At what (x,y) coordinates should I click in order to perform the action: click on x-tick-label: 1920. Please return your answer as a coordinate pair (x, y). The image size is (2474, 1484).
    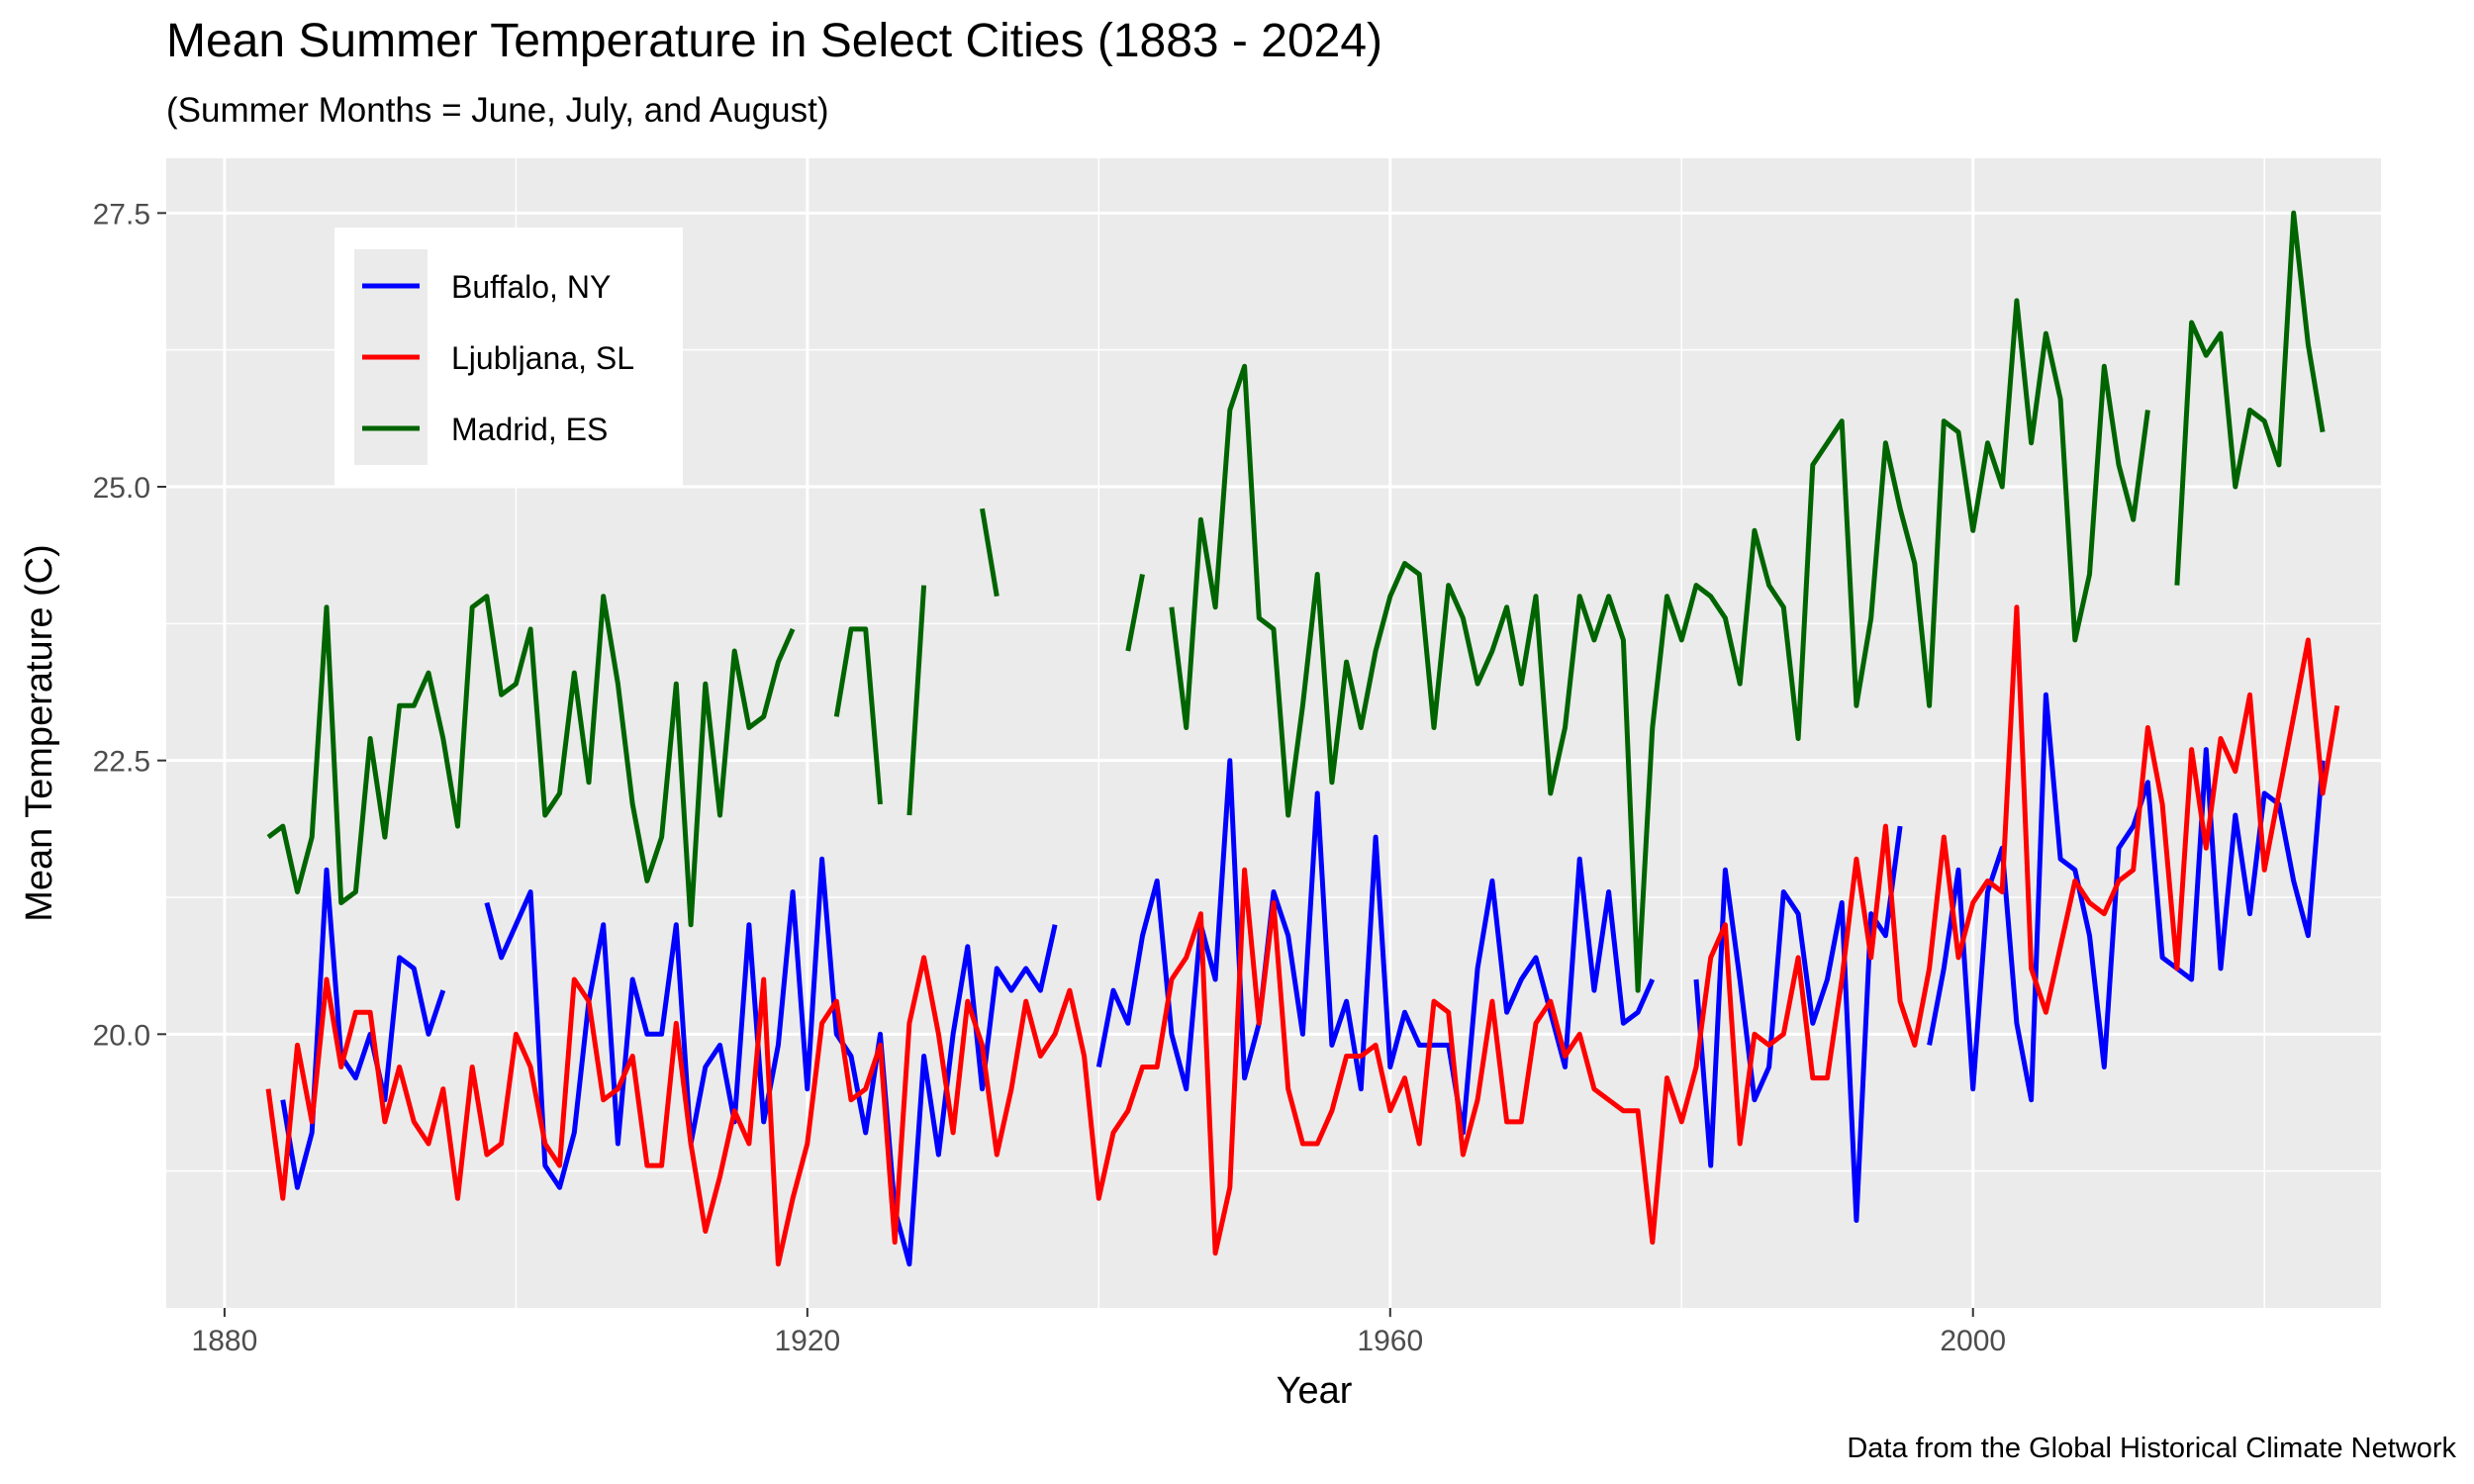
    Looking at the image, I should click on (807, 1341).